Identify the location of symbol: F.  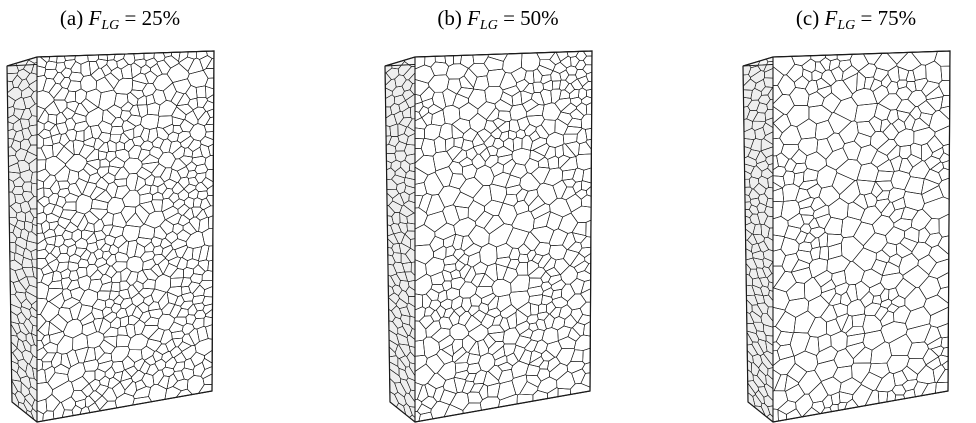
(473, 18).